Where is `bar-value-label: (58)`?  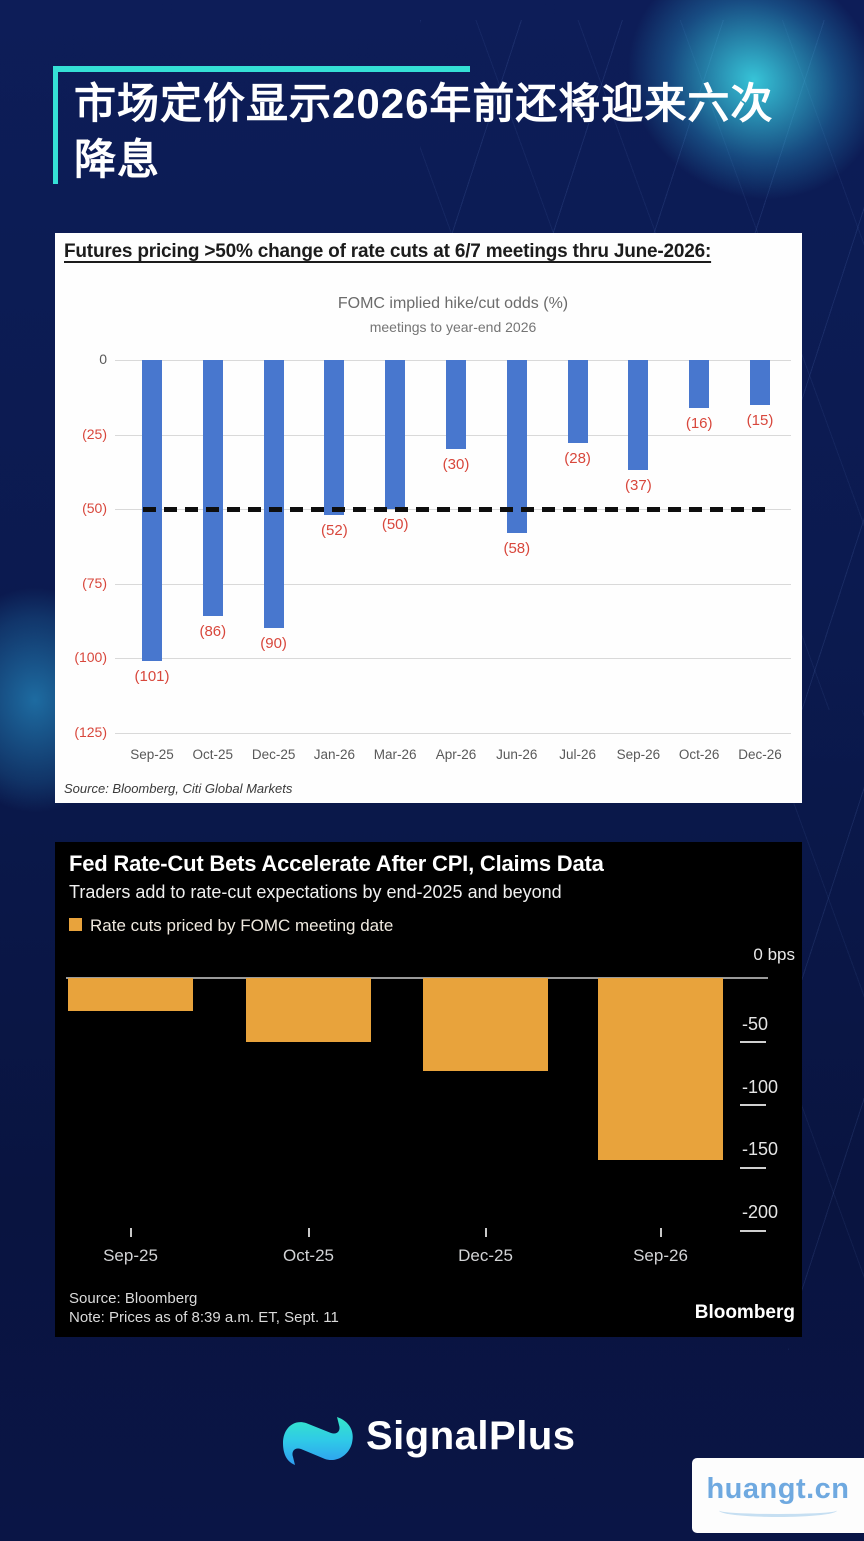 bar-value-label: (58) is located at coordinates (517, 548).